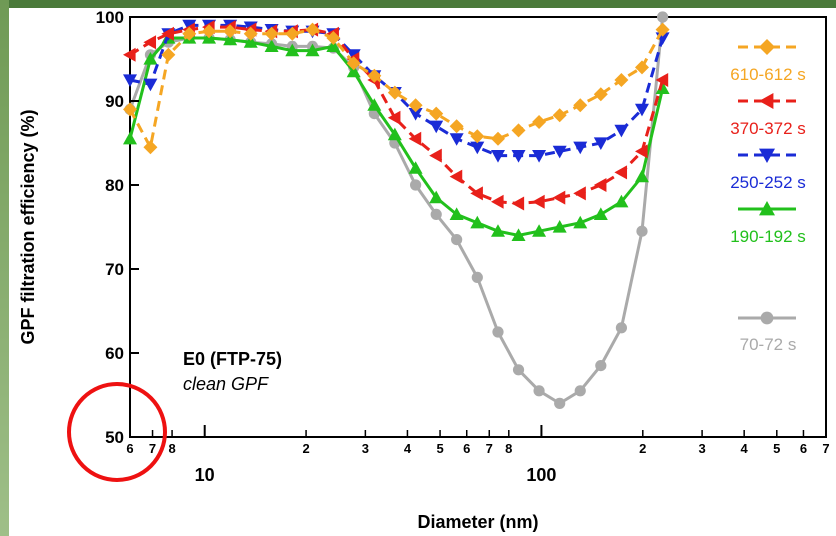 The height and width of the screenshot is (536, 836). I want to click on top-border, so click(418, 4).